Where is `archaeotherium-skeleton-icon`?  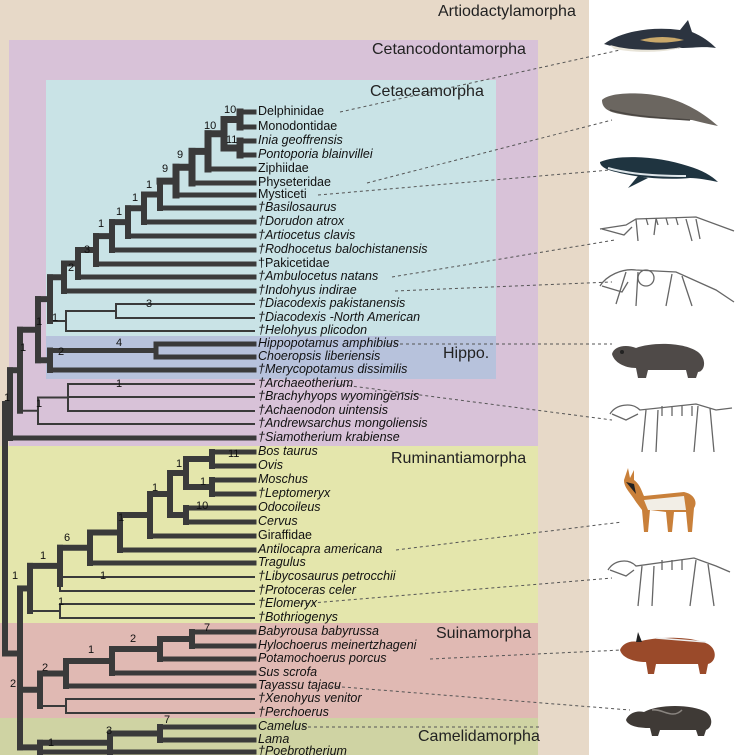
archaeotherium-skeleton-icon is located at coordinates (671, 428).